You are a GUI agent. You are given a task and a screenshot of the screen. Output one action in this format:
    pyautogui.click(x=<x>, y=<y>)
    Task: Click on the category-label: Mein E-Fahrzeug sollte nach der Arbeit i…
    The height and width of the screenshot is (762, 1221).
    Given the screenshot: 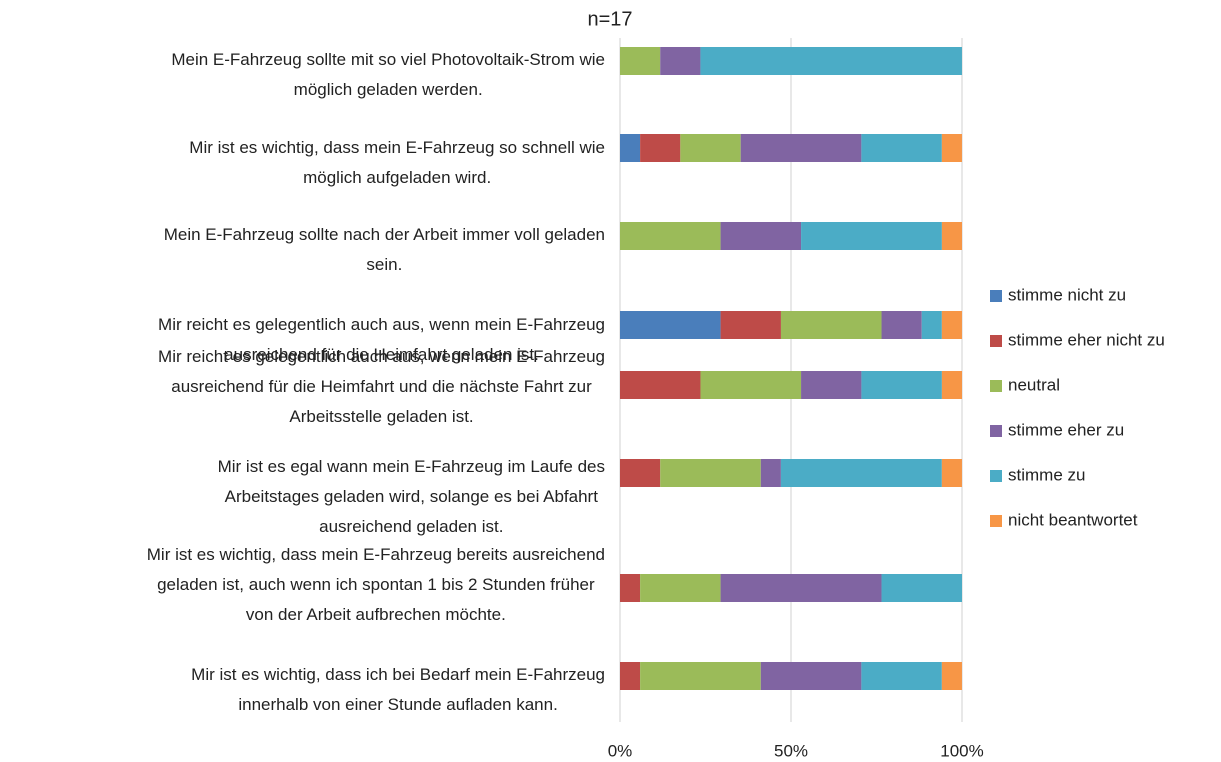 What is the action you would take?
    pyautogui.click(x=384, y=249)
    